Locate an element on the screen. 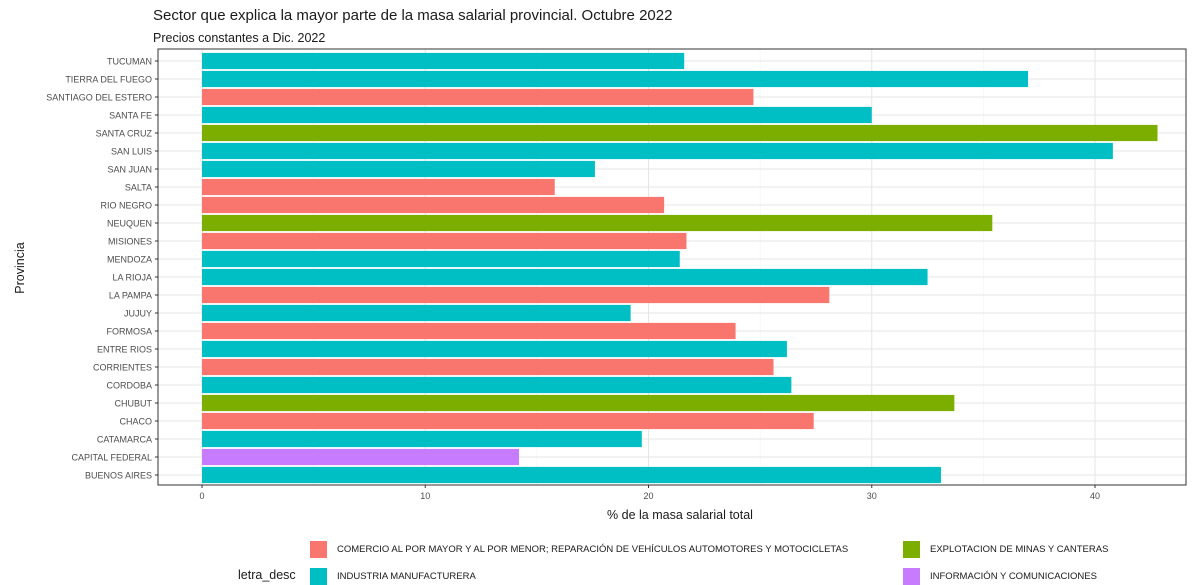 Image resolution: width=1200 pixels, height=585 pixels. y-axis-label: Provincia is located at coordinates (20, 267).